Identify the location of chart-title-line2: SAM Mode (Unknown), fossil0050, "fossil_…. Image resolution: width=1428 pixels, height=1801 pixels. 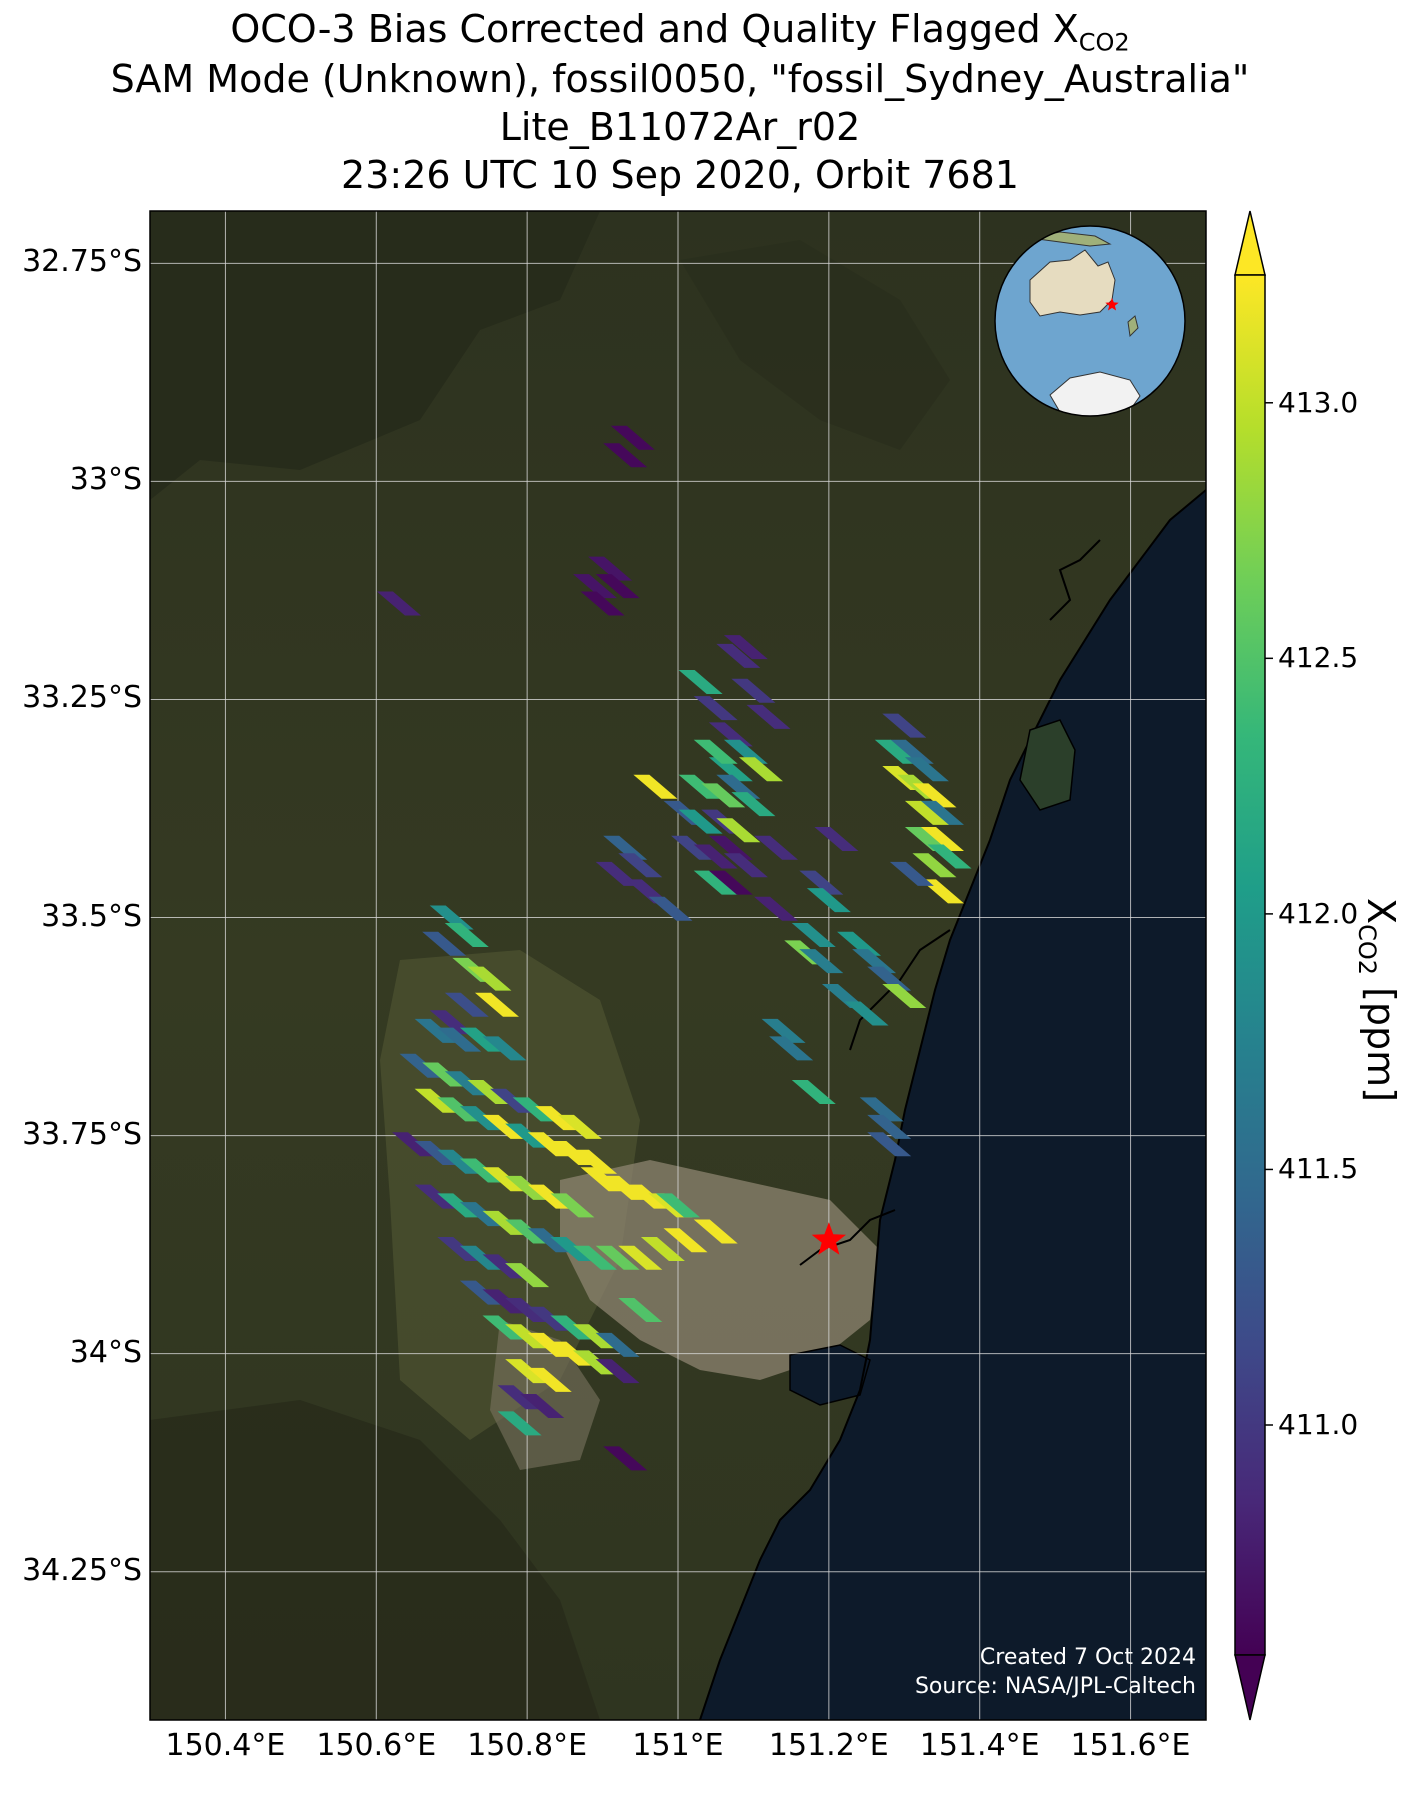
(680, 79).